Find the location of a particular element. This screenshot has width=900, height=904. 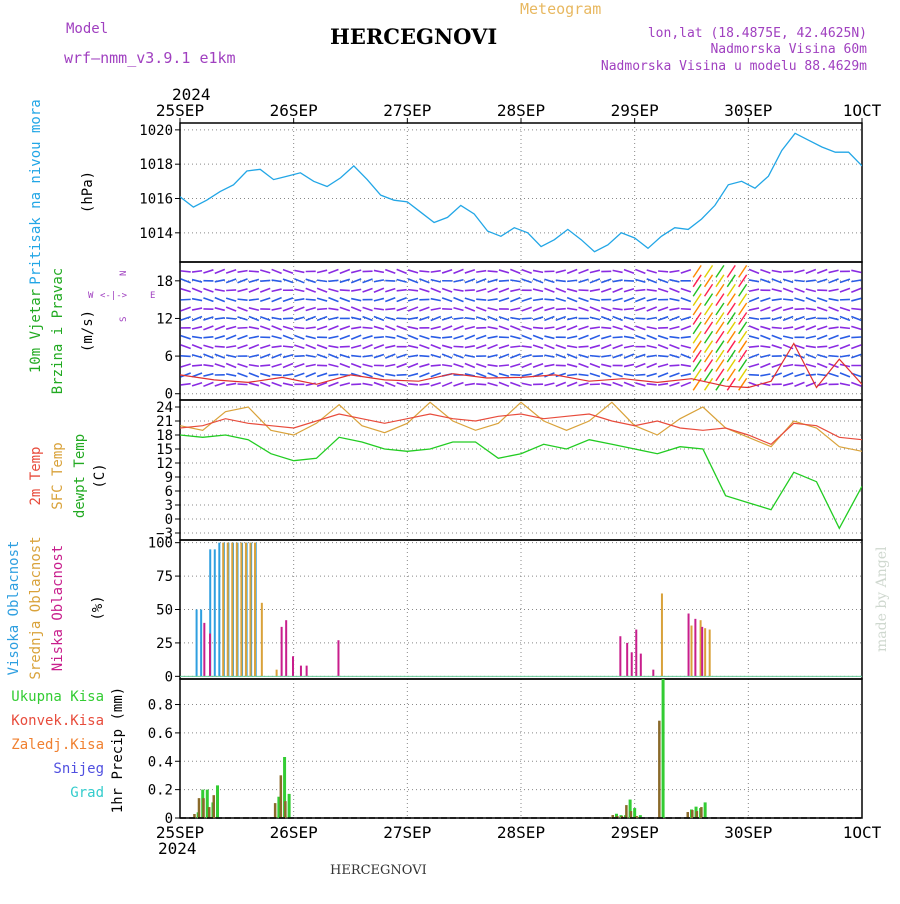

y-tick-label: 24 is located at coordinates (164, 408).